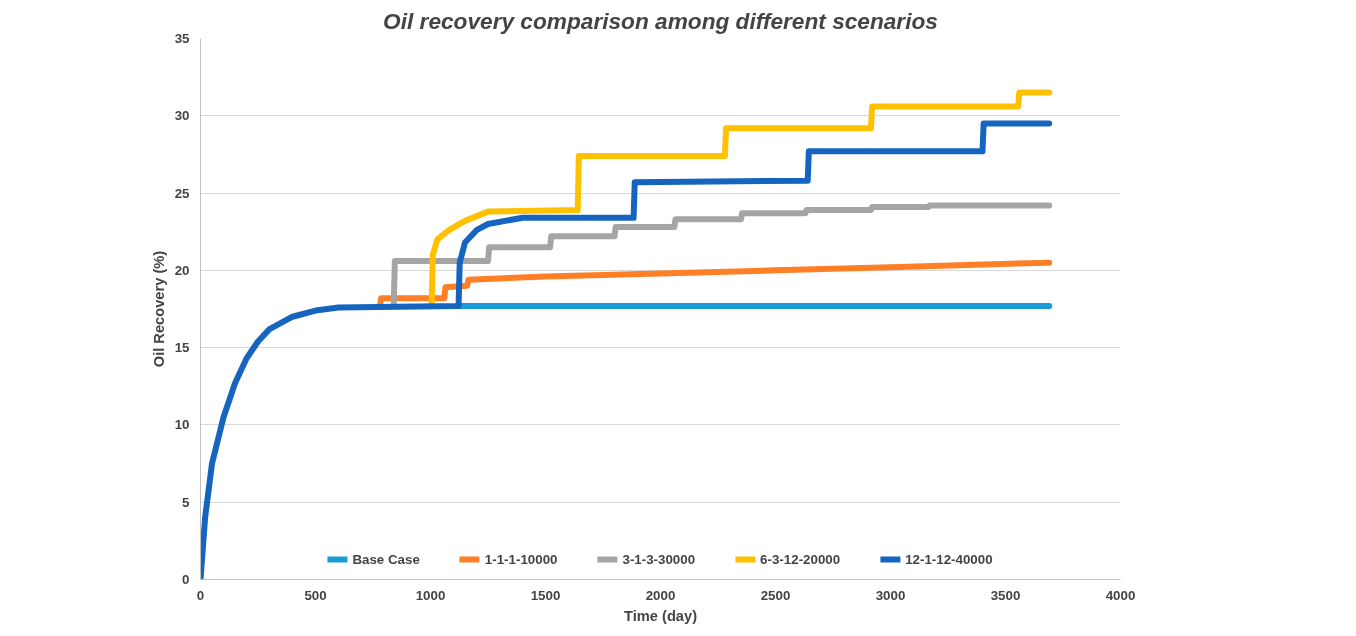 Image resolution: width=1356 pixels, height=636 pixels. Describe the element at coordinates (800, 559) in the screenshot. I see `legend-label: 6-3-12-20000` at that location.